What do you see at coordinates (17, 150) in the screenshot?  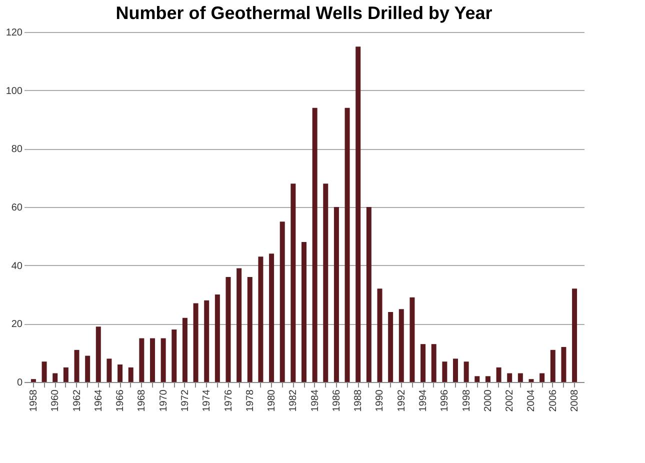 I see `y-tick-label: 80` at bounding box center [17, 150].